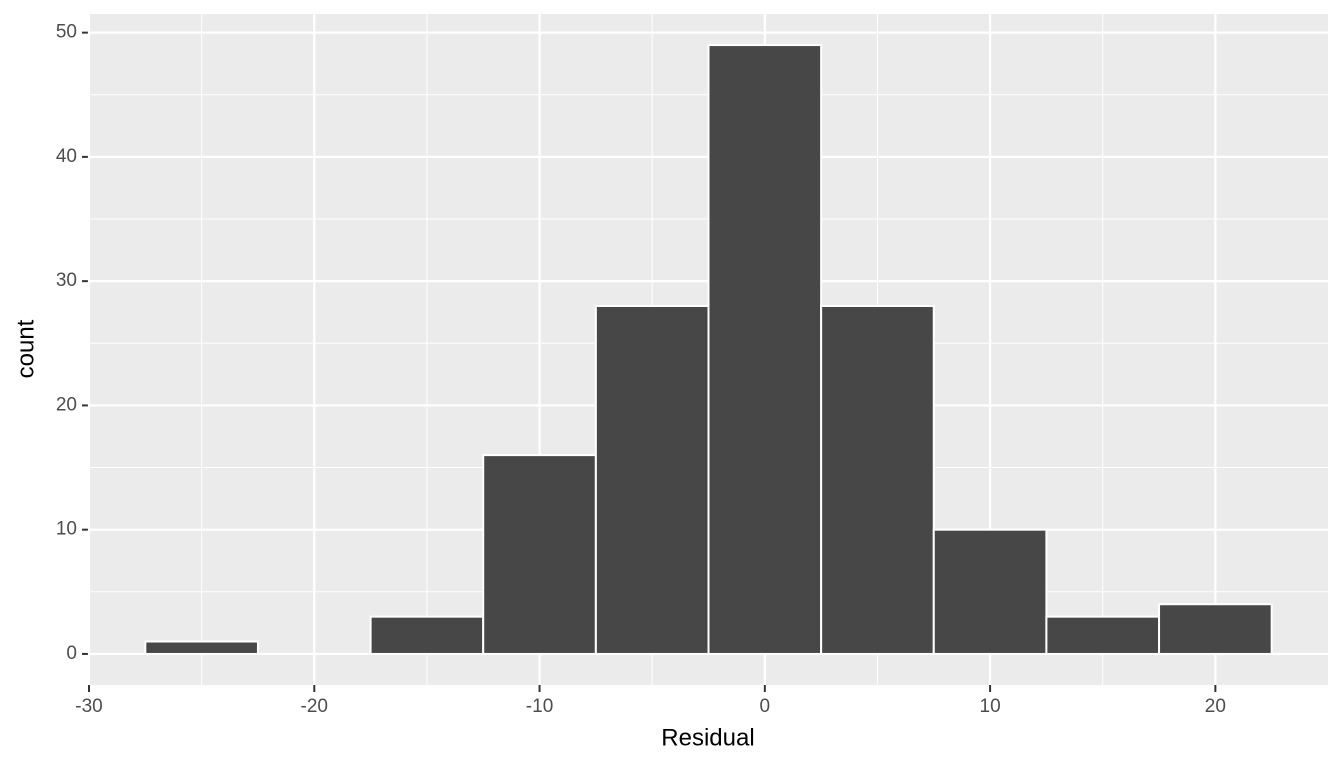 This screenshot has width=1344, height=773. Describe the element at coordinates (66, 404) in the screenshot. I see `y-tick-label: 20` at that location.